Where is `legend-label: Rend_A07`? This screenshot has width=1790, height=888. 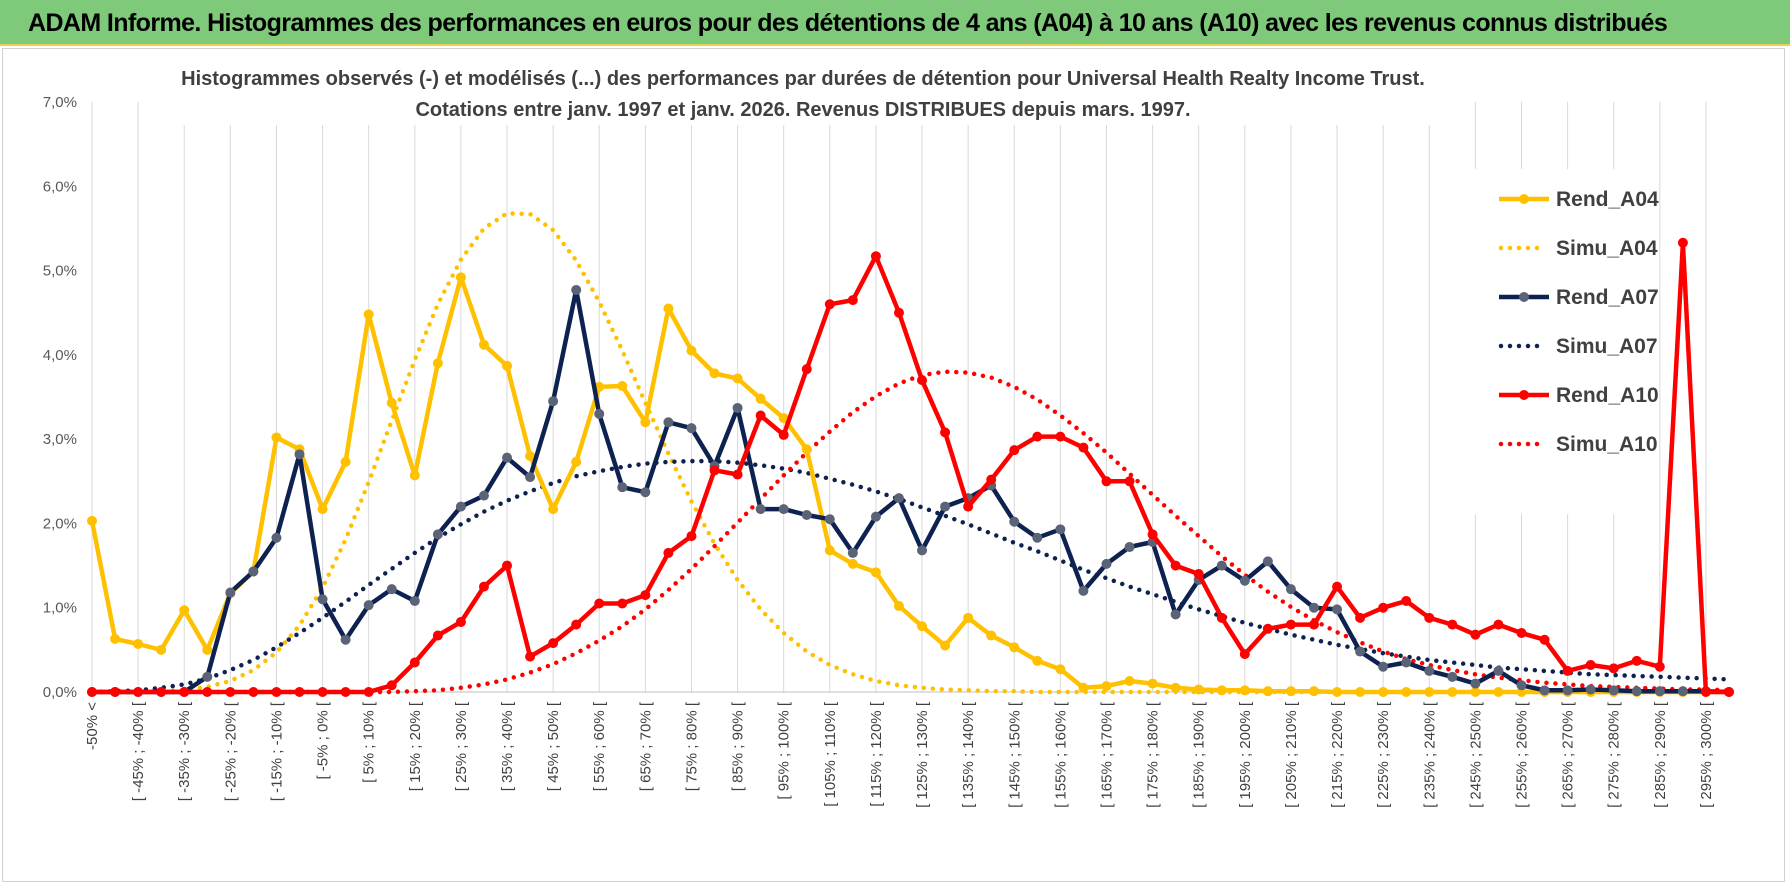
legend-label: Rend_A07 is located at coordinates (1607, 297).